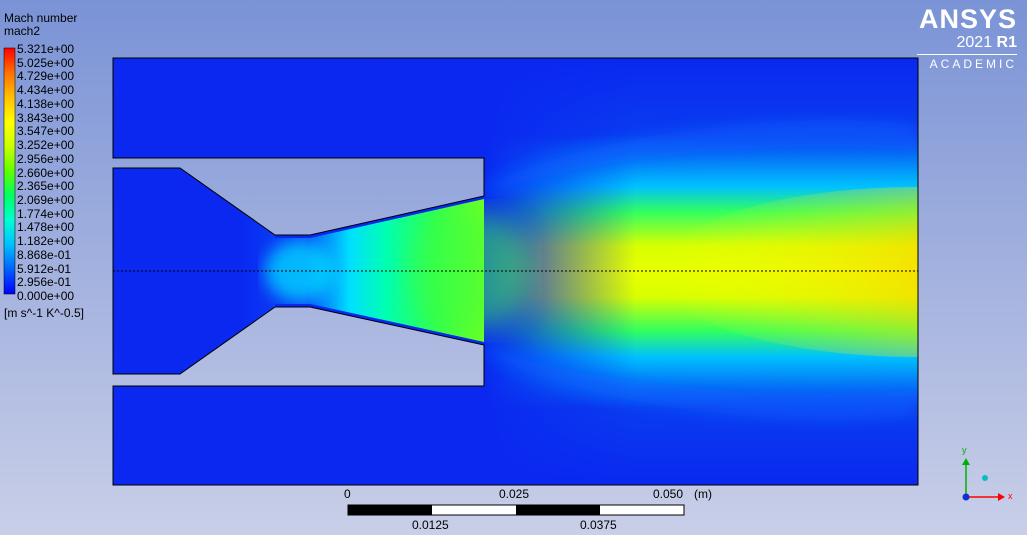 Image resolution: width=1027 pixels, height=535 pixels. I want to click on legend-tick-label: 1.478e+00, so click(46, 227).